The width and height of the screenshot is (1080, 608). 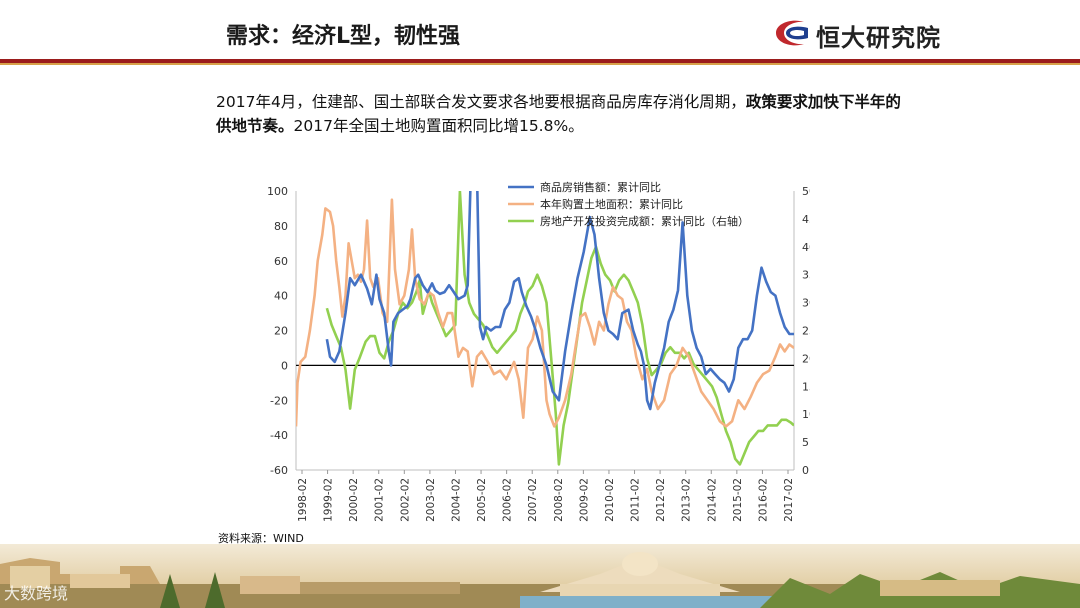 I want to click on x-tick-label: 2013-02, so click(x=687, y=500).